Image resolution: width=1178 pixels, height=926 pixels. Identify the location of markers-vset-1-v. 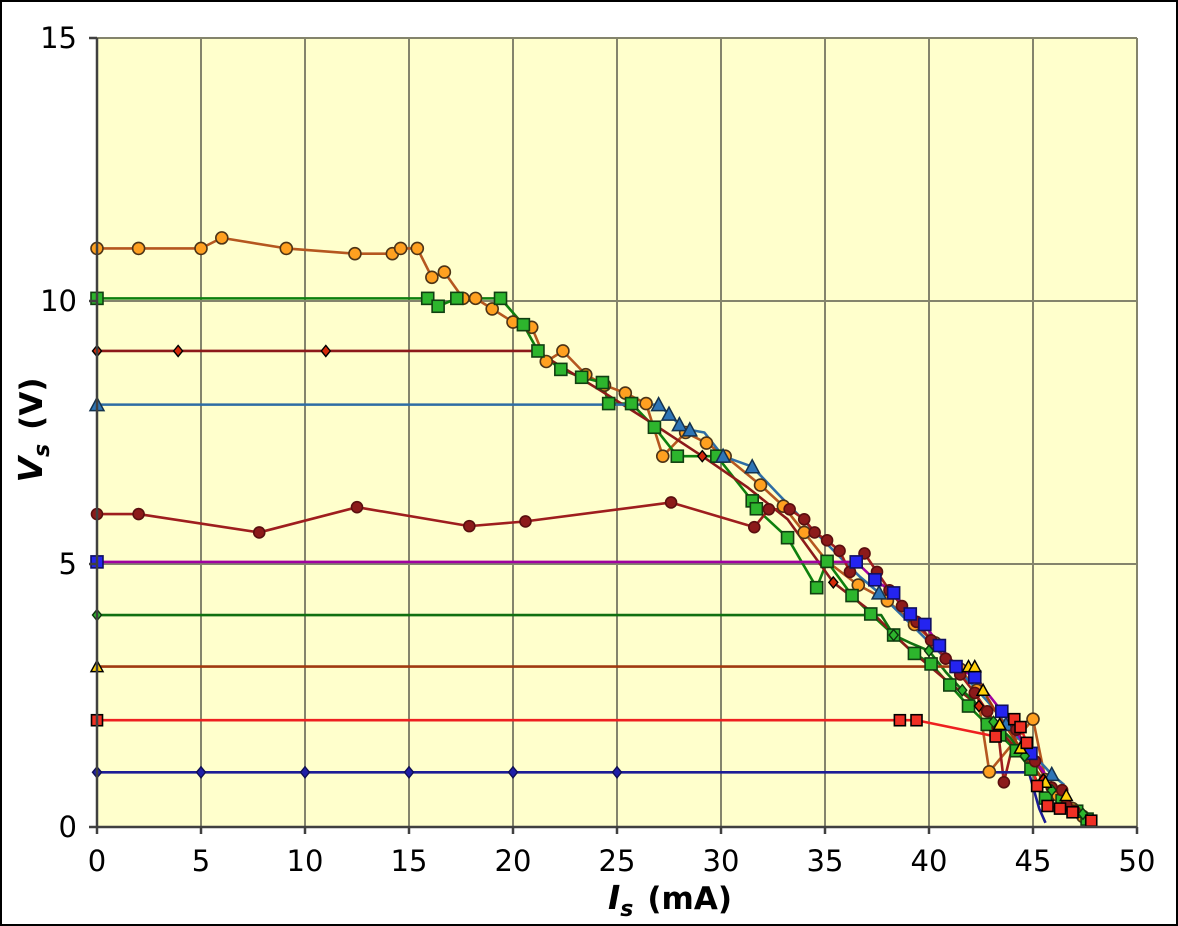
(357, 772).